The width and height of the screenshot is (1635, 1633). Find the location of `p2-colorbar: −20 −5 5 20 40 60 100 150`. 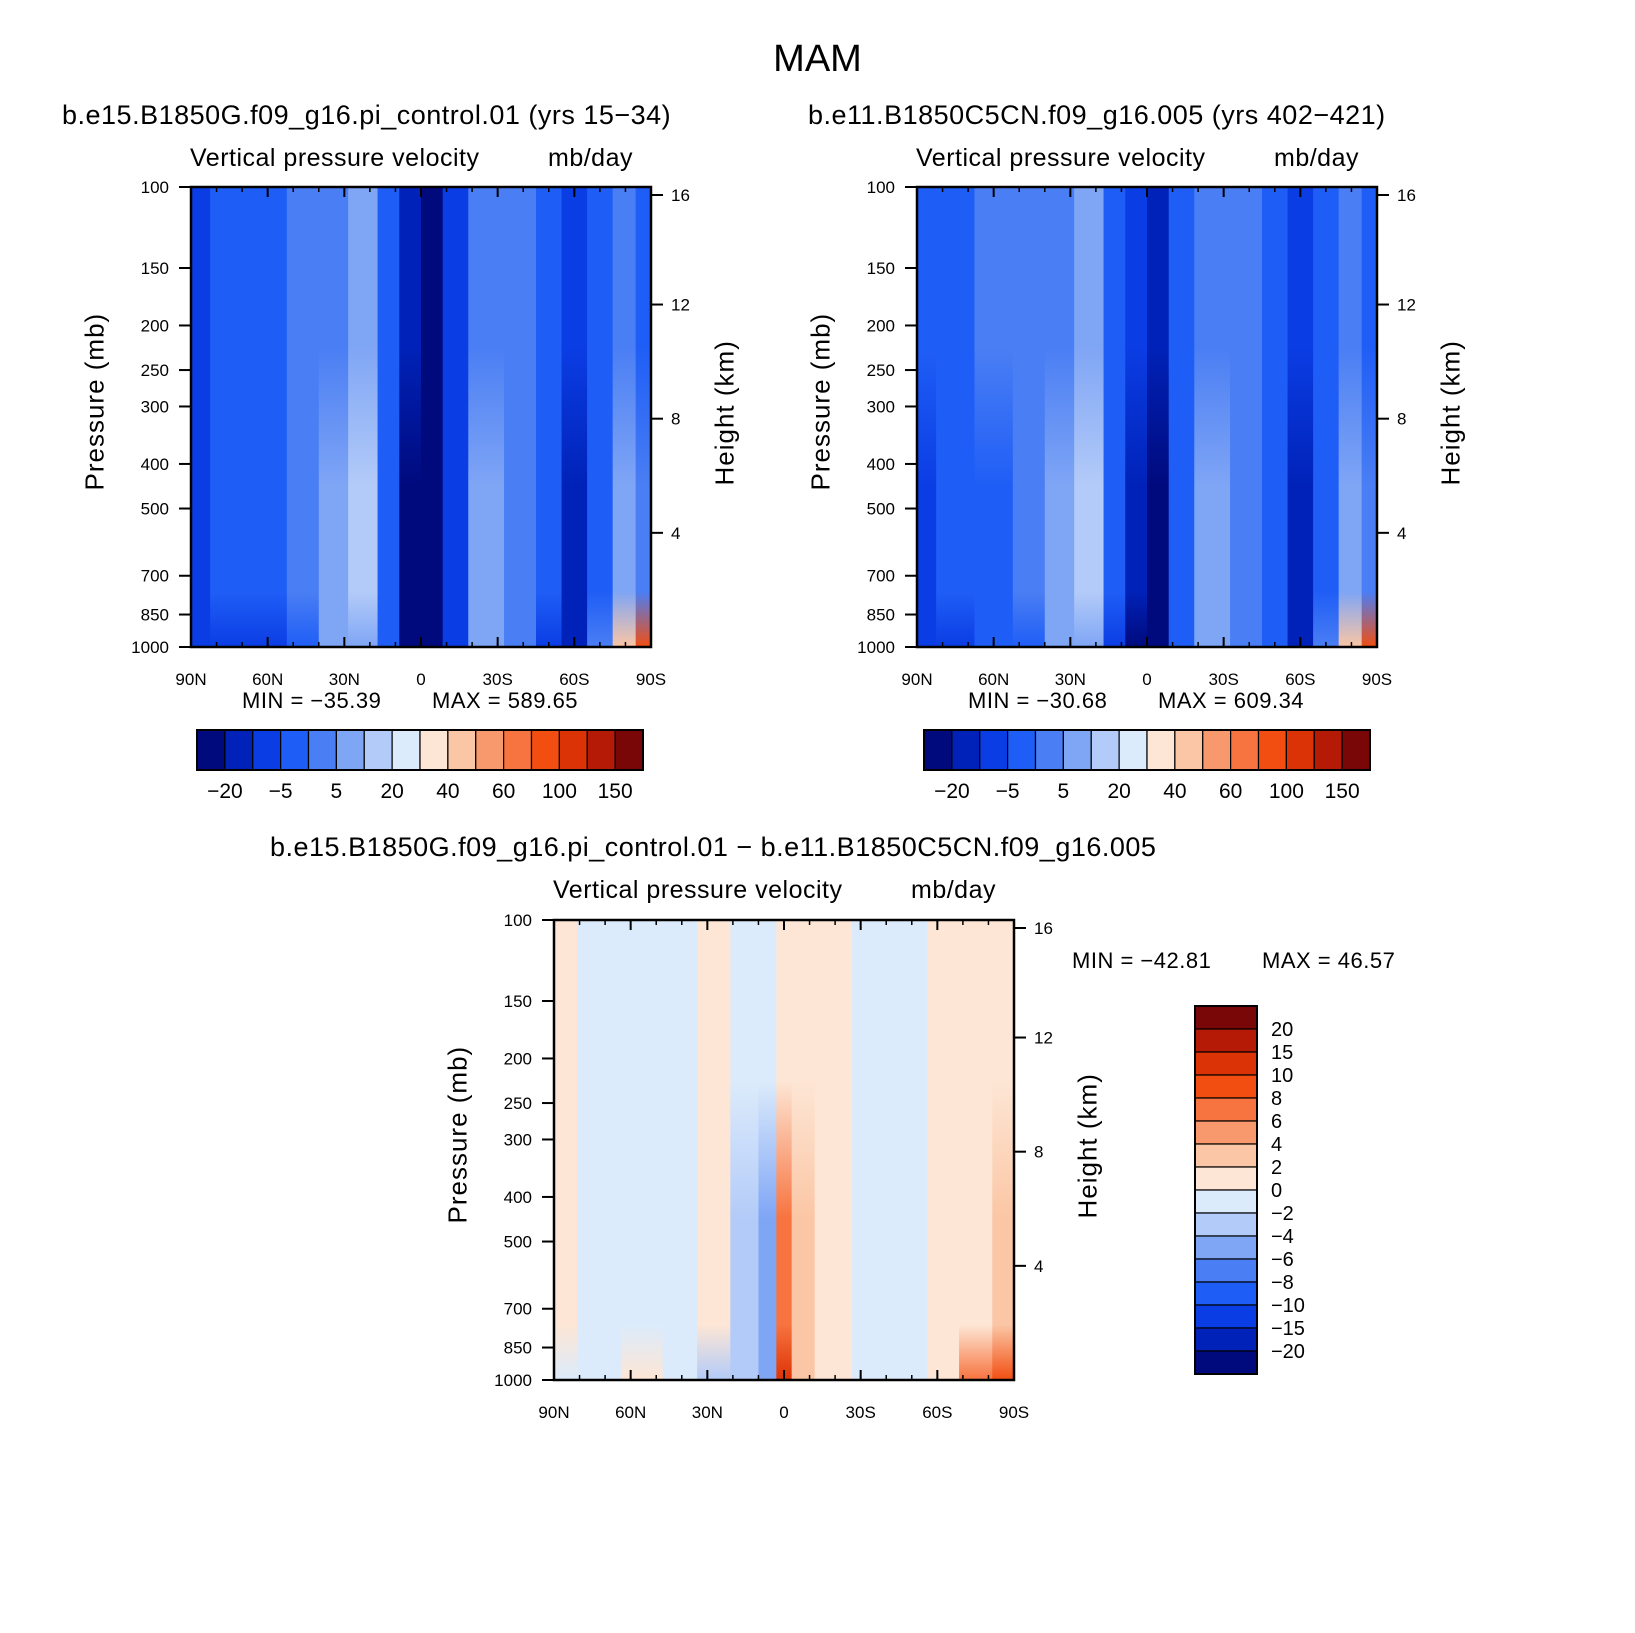

p2-colorbar: −20 −5 5 20 40 60 100 150 is located at coordinates (1147, 766).